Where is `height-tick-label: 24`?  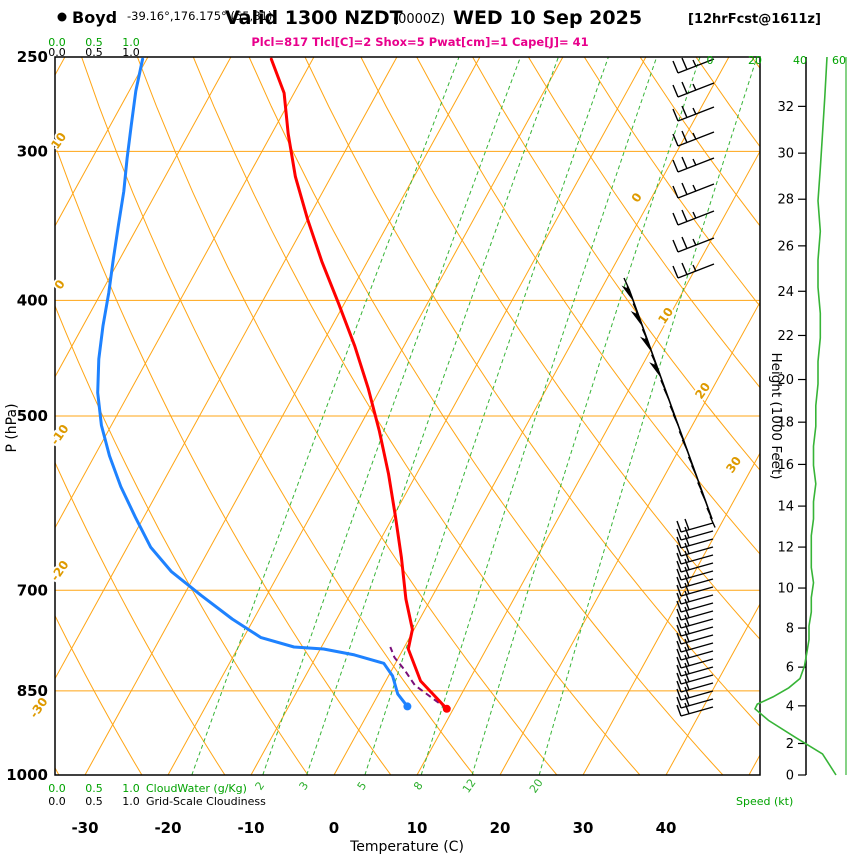
height-tick-label: 24 is located at coordinates (785, 292).